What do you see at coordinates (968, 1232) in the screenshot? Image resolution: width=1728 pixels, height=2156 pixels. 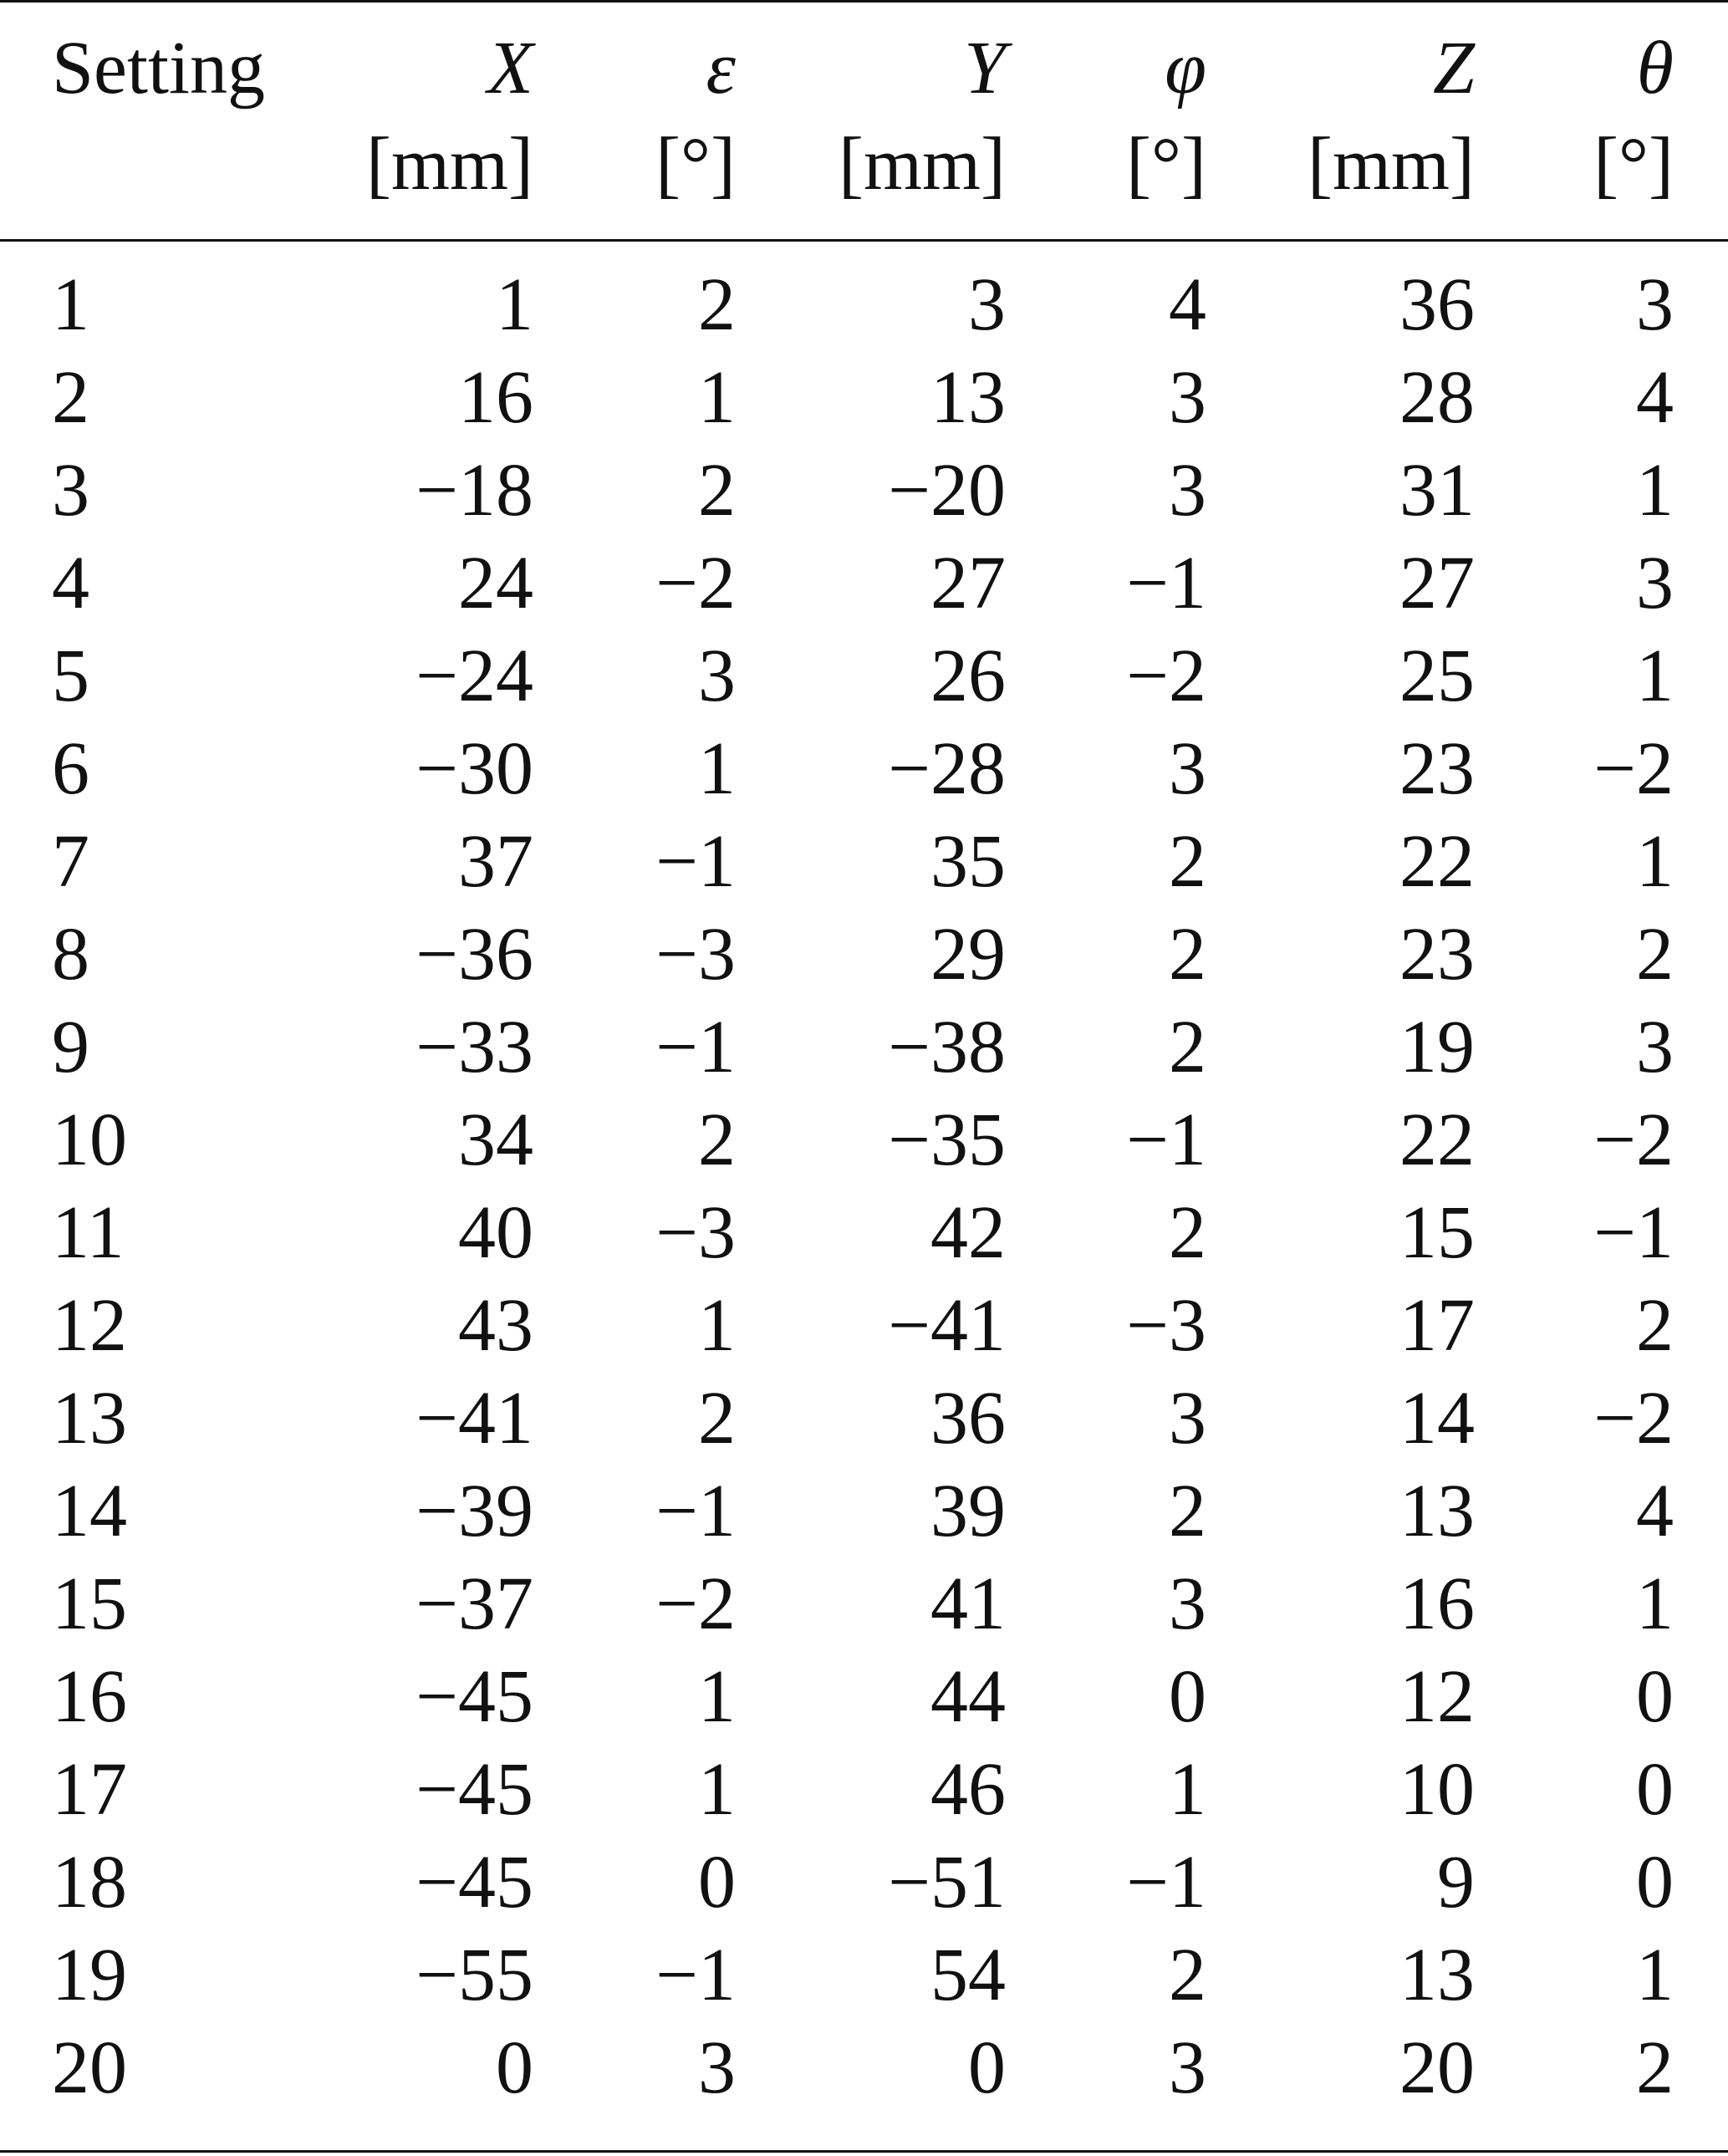 I see `value-cell: 42` at bounding box center [968, 1232].